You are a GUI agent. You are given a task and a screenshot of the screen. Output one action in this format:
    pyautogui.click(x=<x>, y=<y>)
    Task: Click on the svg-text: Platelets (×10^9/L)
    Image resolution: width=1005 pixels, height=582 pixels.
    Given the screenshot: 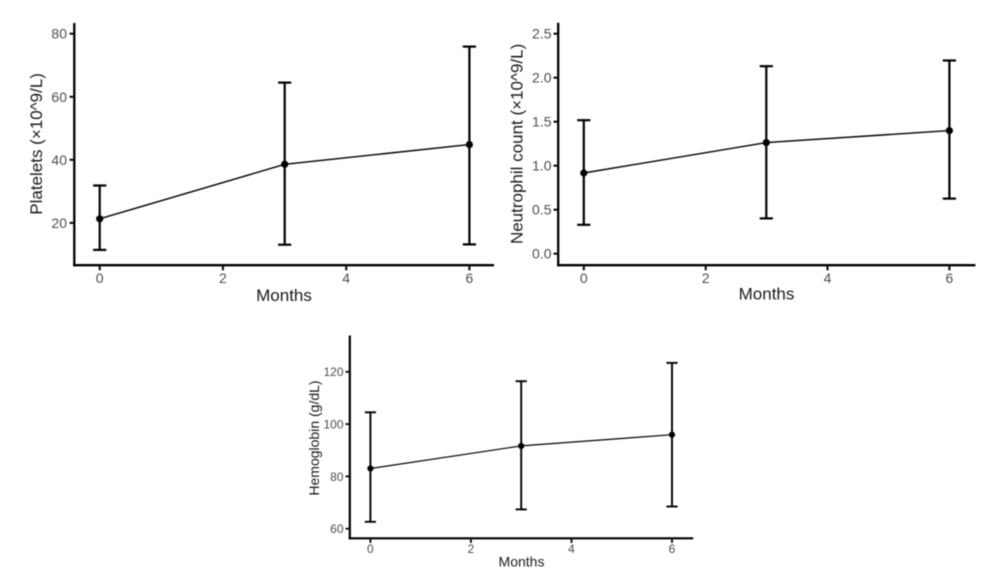 What is the action you would take?
    pyautogui.click(x=36, y=144)
    